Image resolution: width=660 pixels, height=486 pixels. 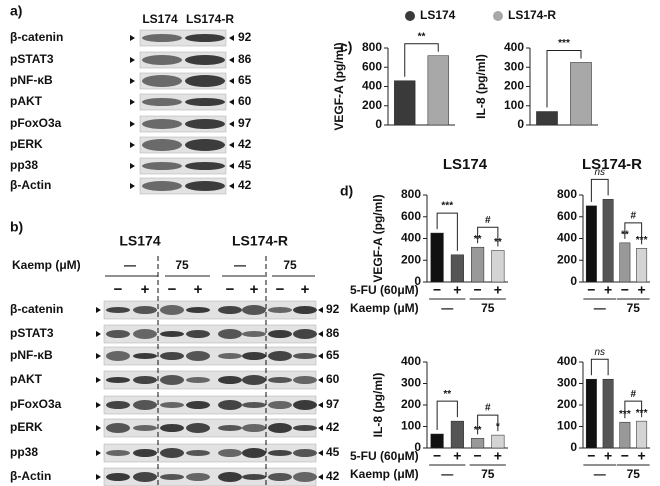 I want to click on panel-label: d), so click(x=346, y=191).